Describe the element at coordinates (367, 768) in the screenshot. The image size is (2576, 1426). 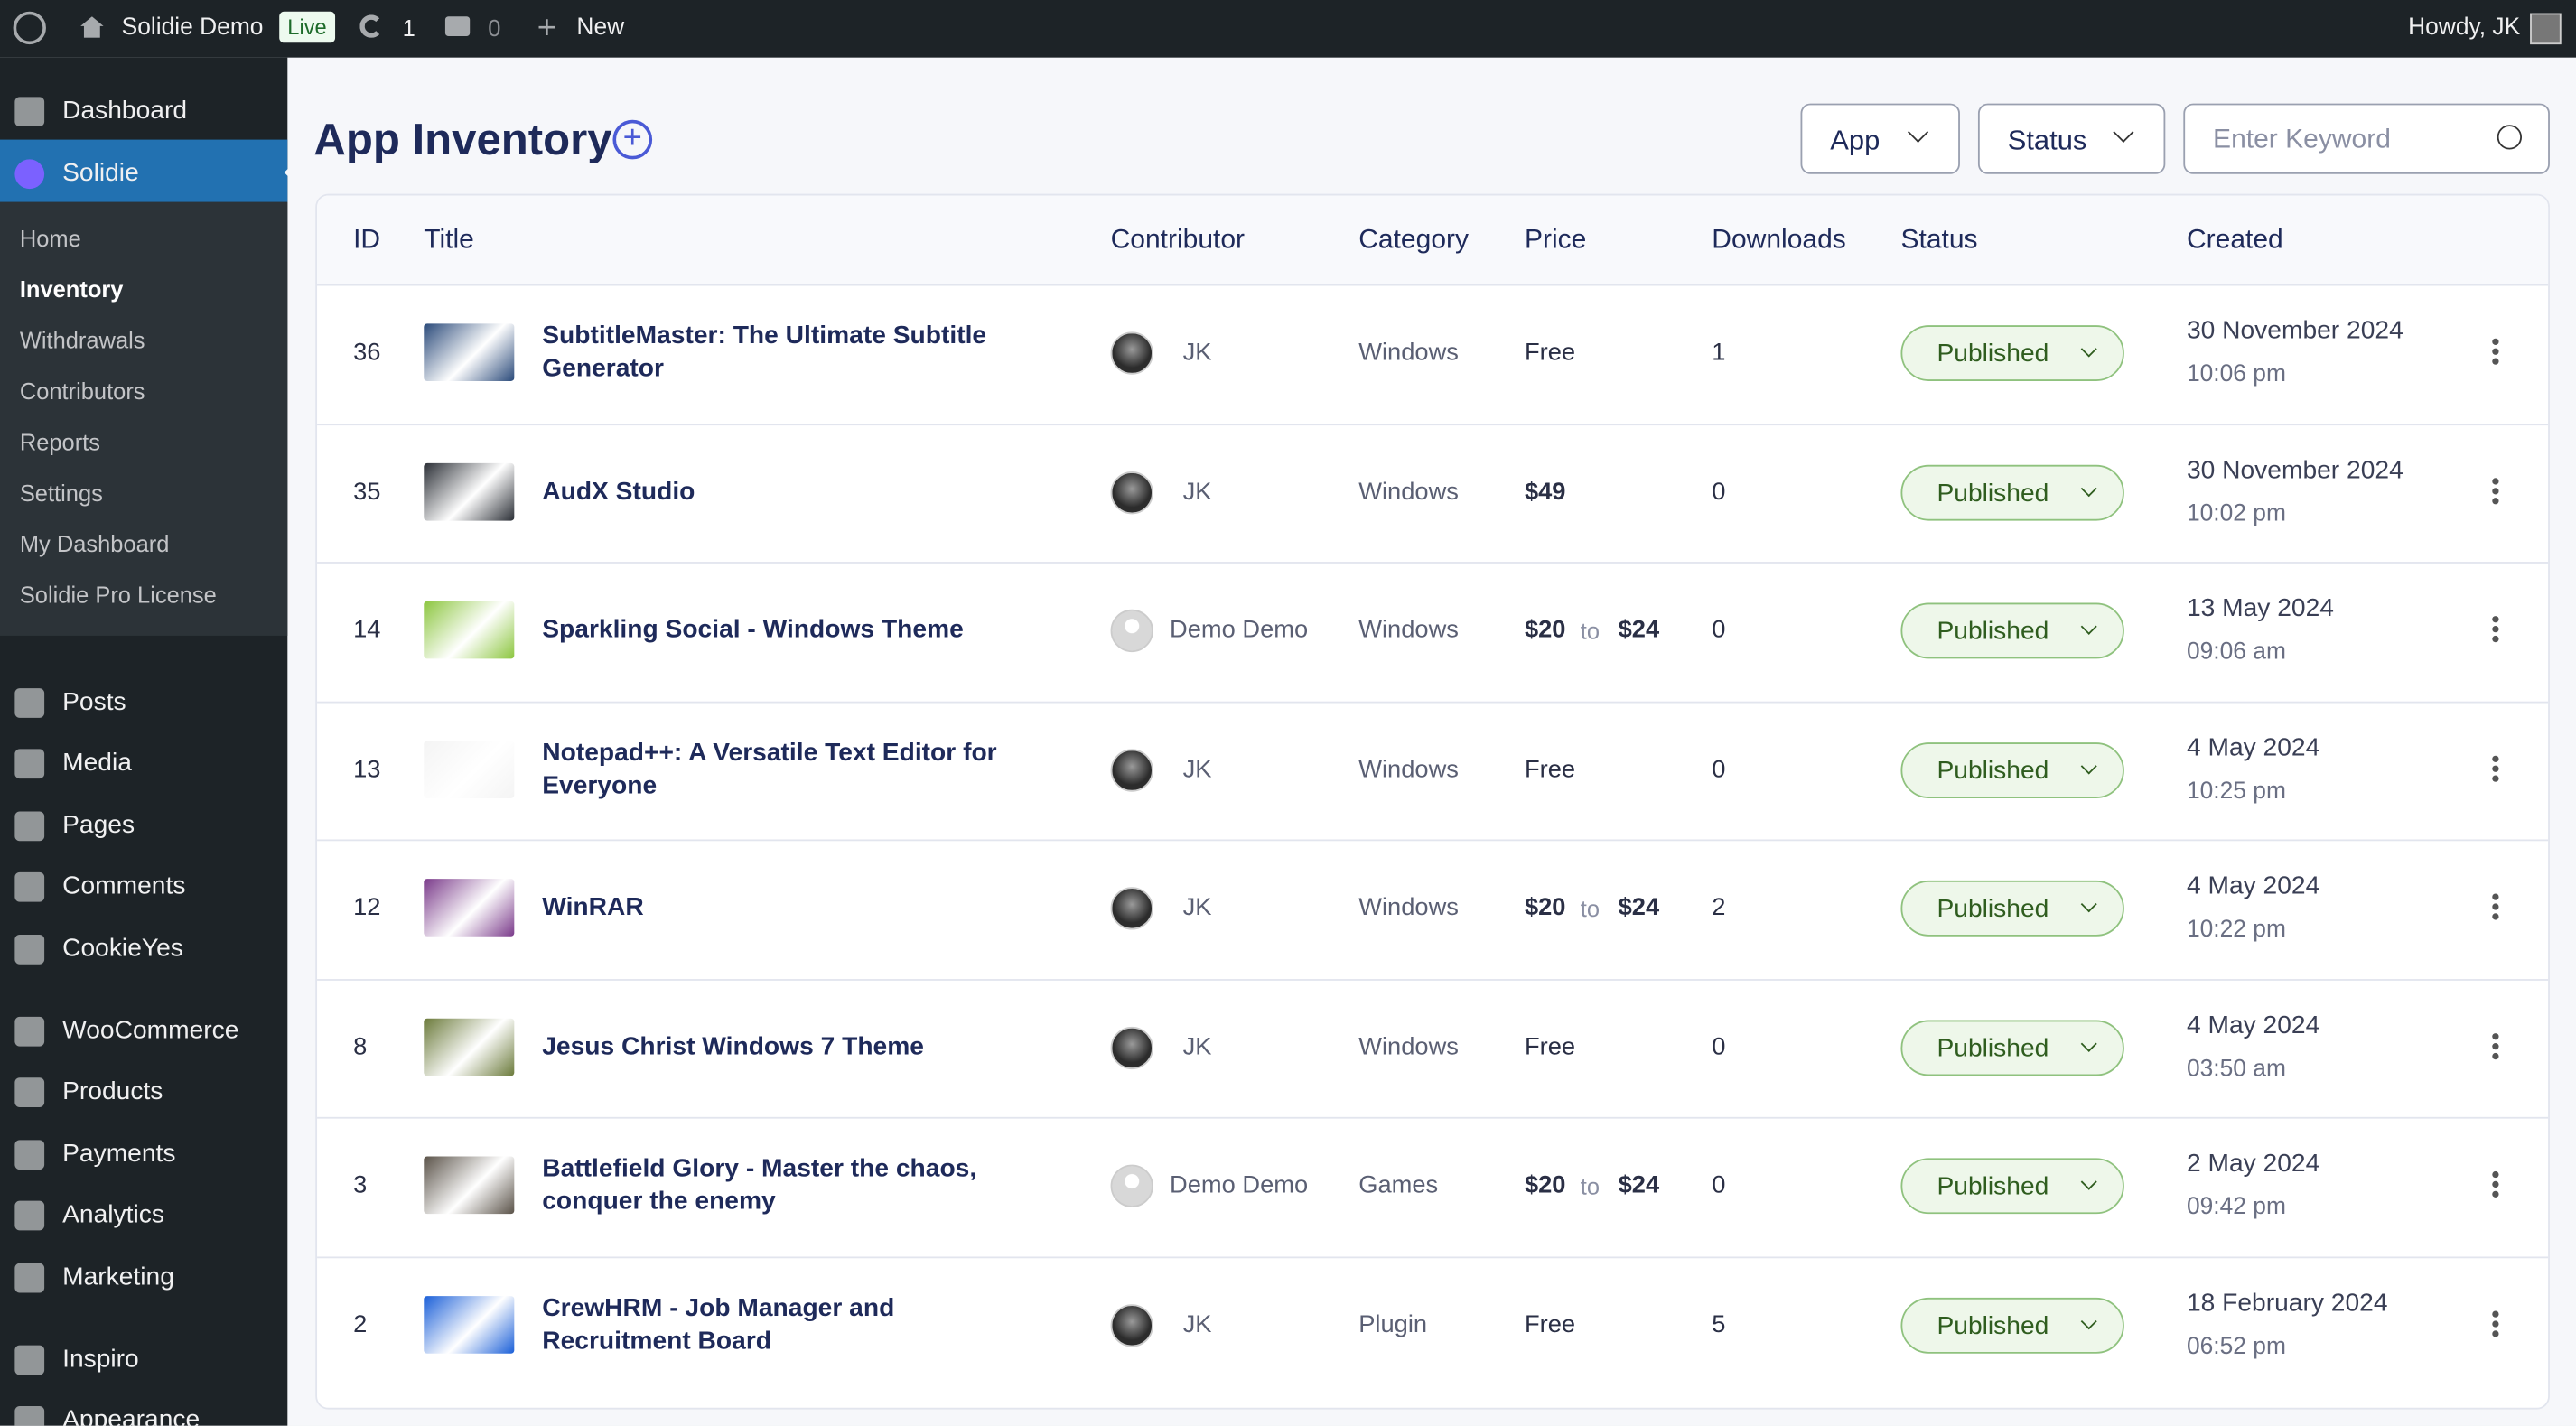
I see `cell-id: 13` at that location.